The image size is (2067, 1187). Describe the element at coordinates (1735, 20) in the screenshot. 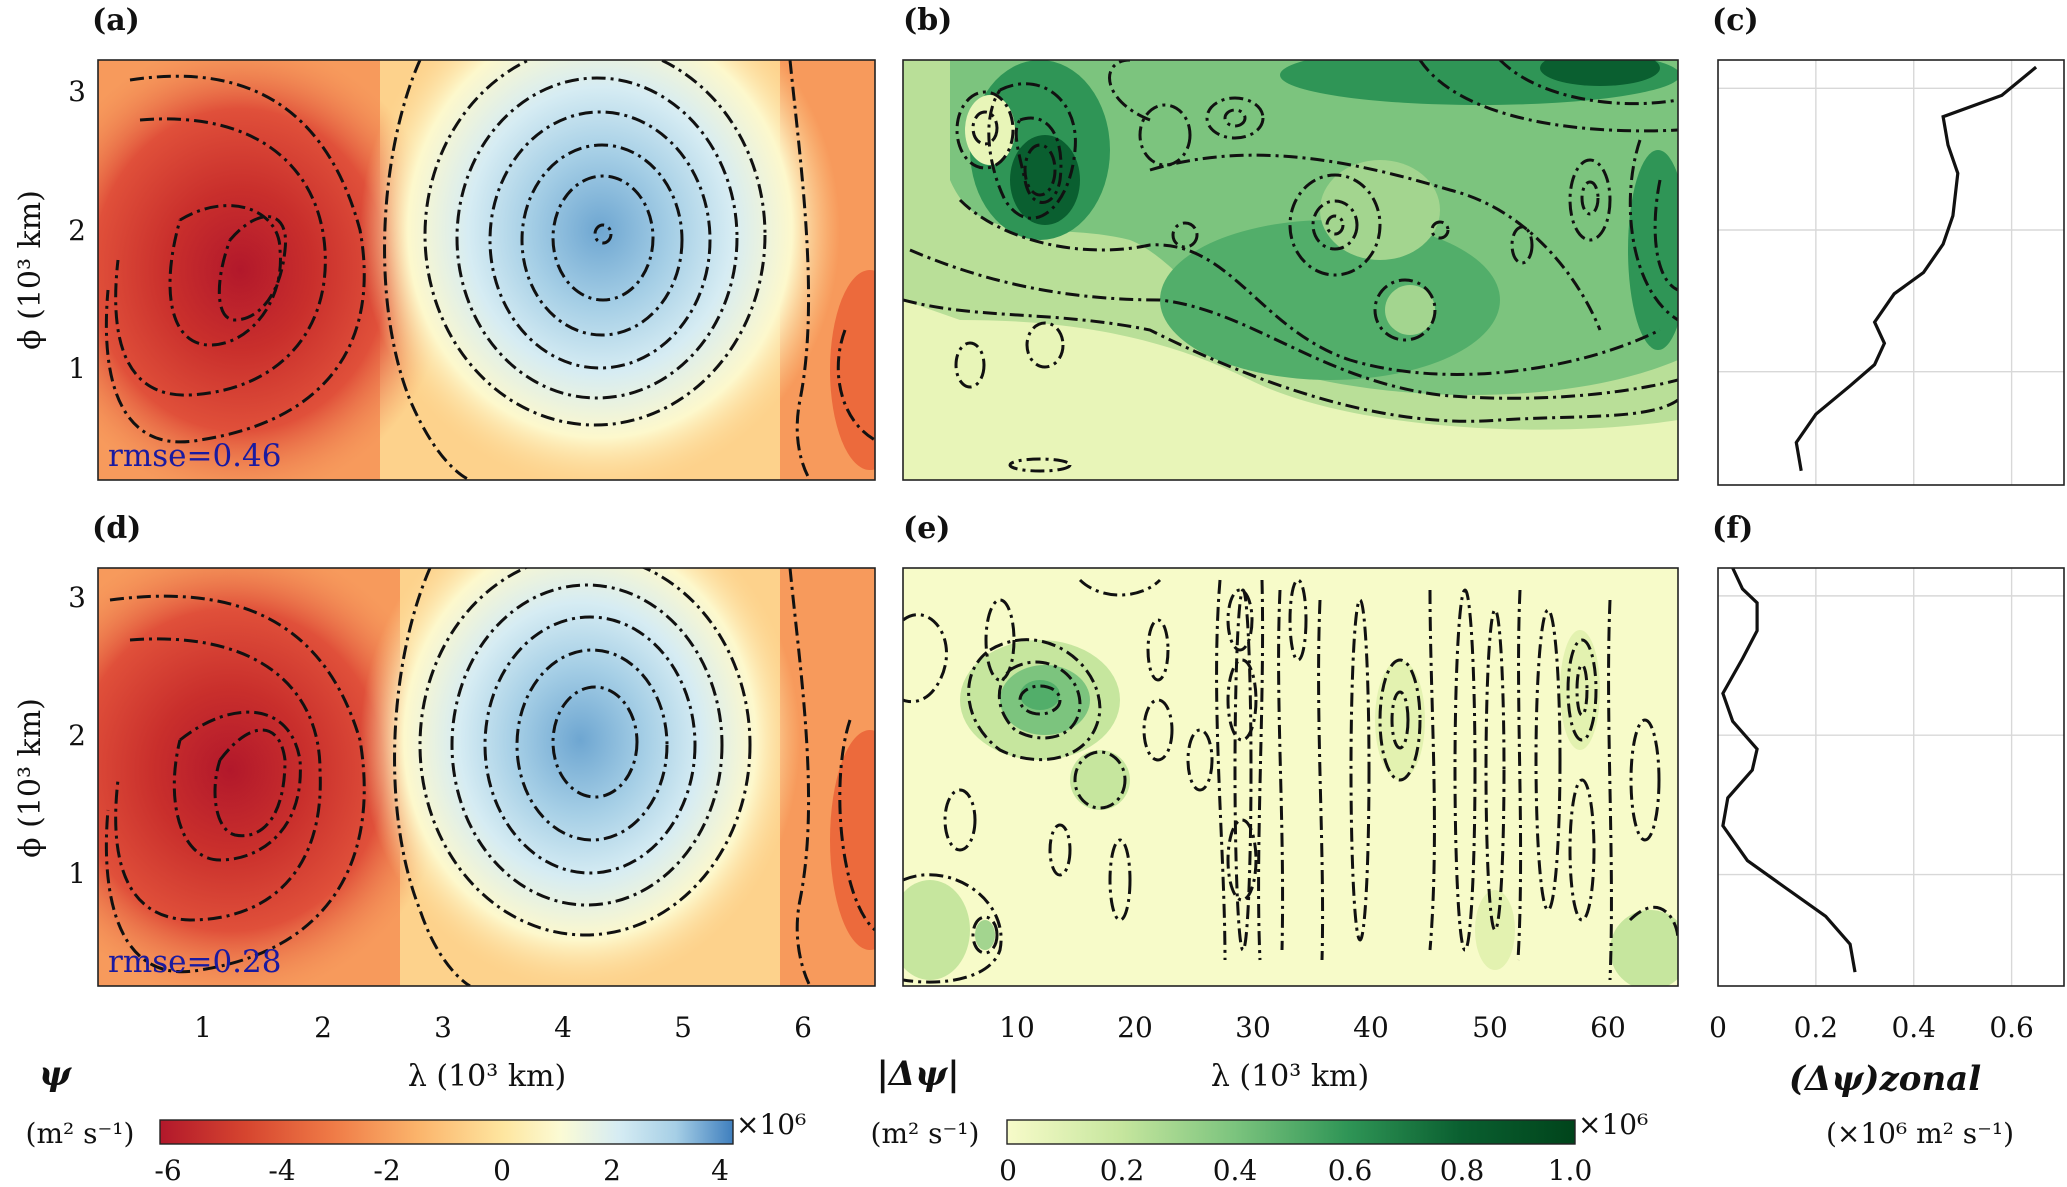

I see `panel-label-c: (c)` at that location.